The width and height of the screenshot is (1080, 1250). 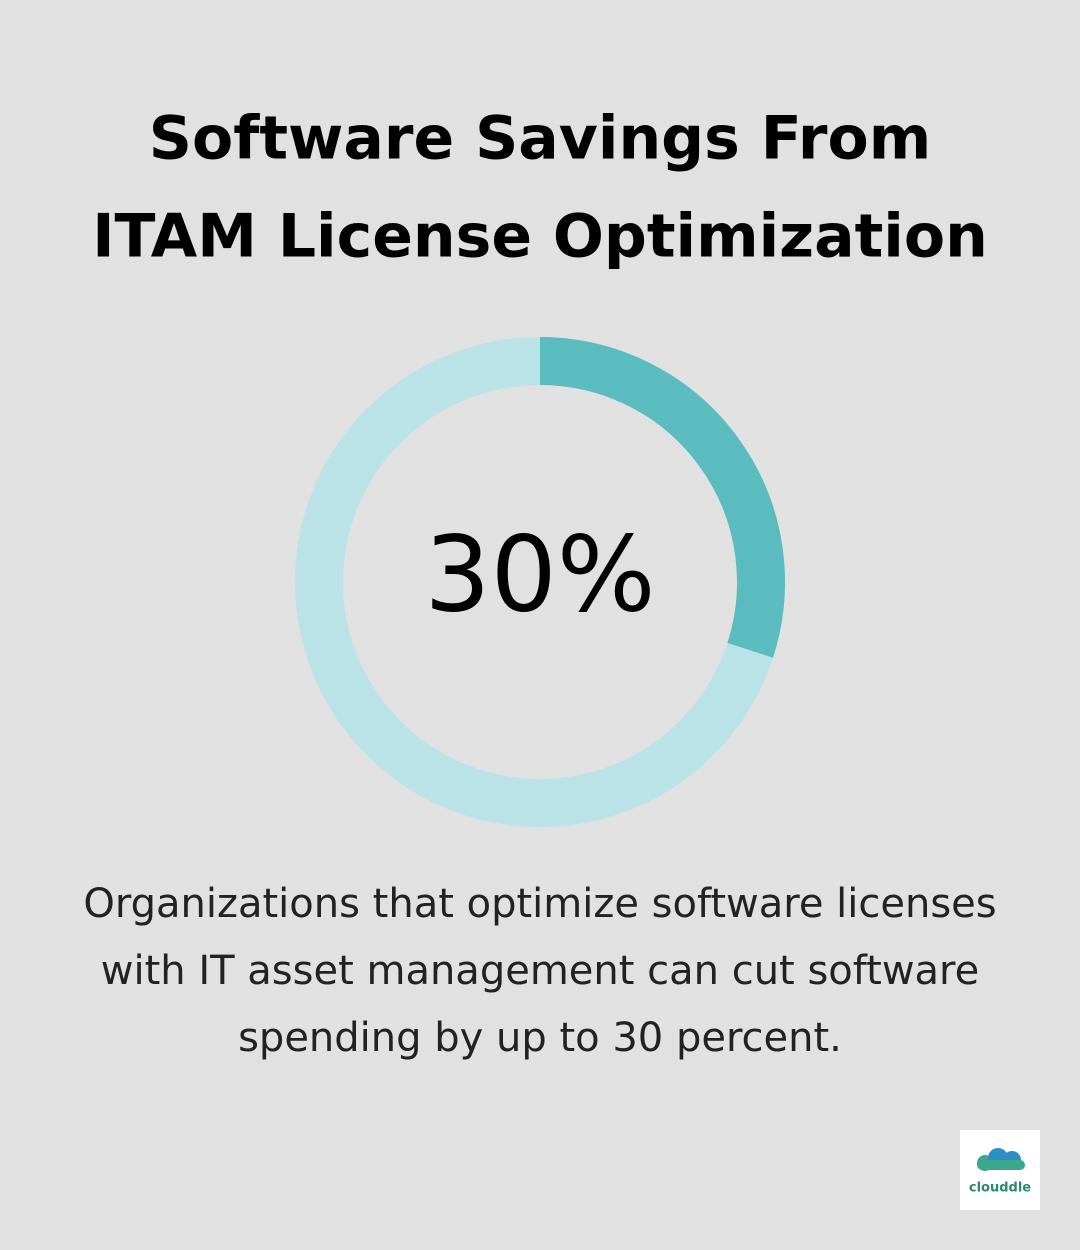 What do you see at coordinates (539, 574) in the screenshot?
I see `value-label: 30%` at bounding box center [539, 574].